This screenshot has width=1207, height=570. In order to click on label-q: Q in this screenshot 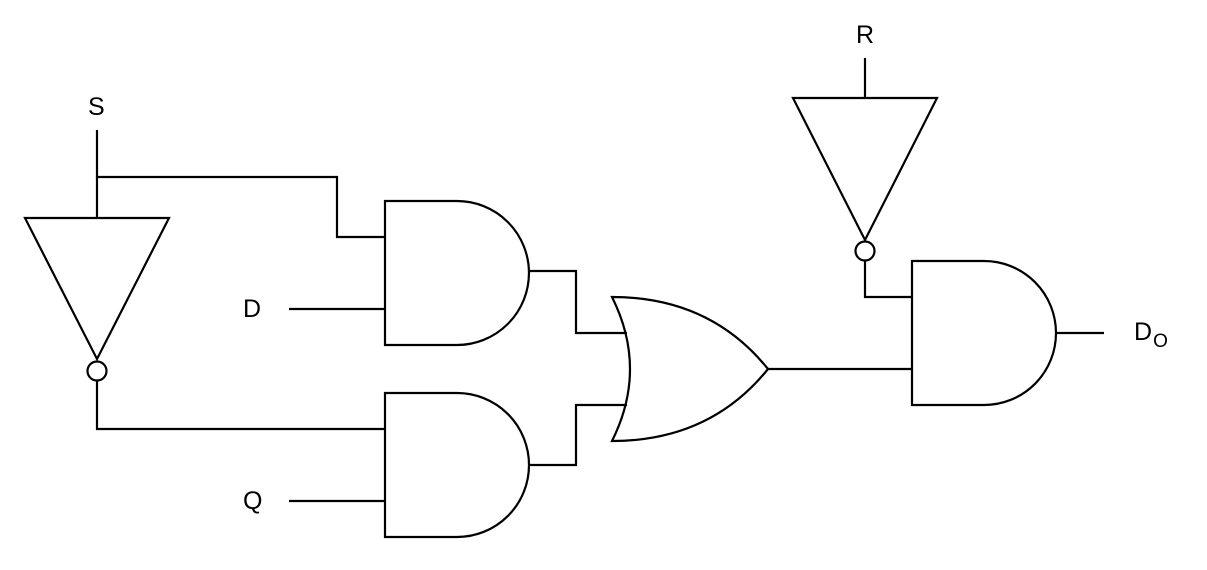, I will do `click(253, 501)`.